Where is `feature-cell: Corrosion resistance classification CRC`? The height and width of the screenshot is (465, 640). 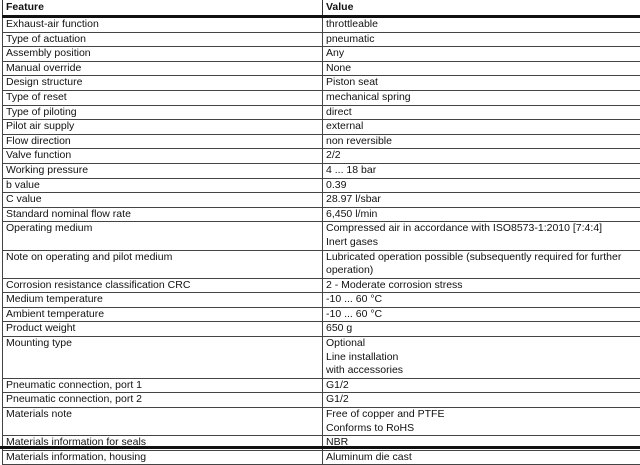
feature-cell: Corrosion resistance classification CRC is located at coordinates (163, 285).